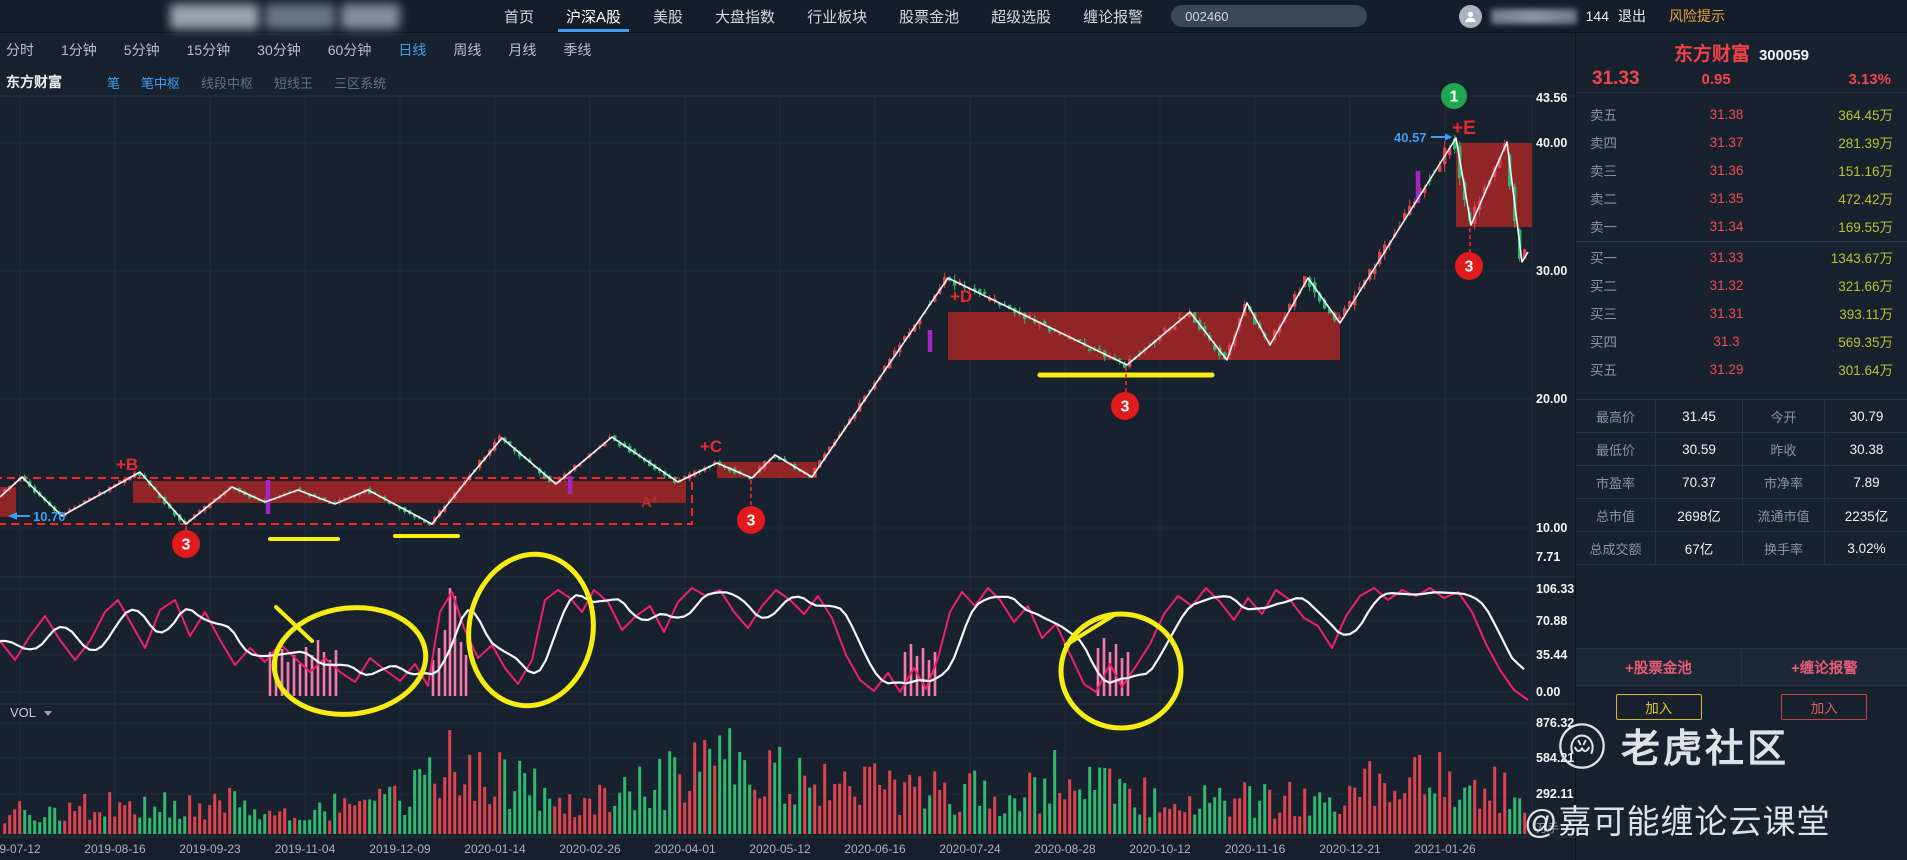 The height and width of the screenshot is (860, 1907). I want to click on svg-text: 2020-11-16, so click(1255, 849).